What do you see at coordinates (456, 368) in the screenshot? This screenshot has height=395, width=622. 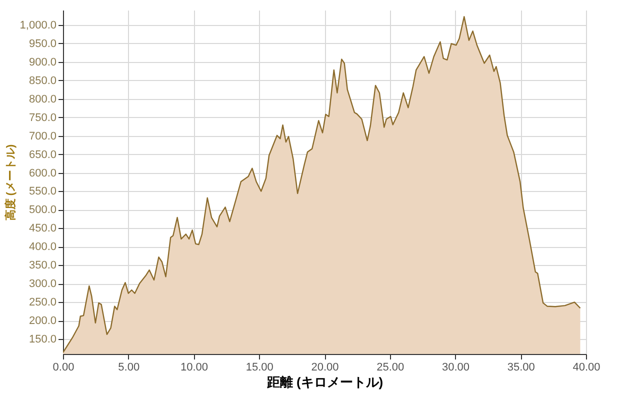 I see `x-tick-label: 30.00` at bounding box center [456, 368].